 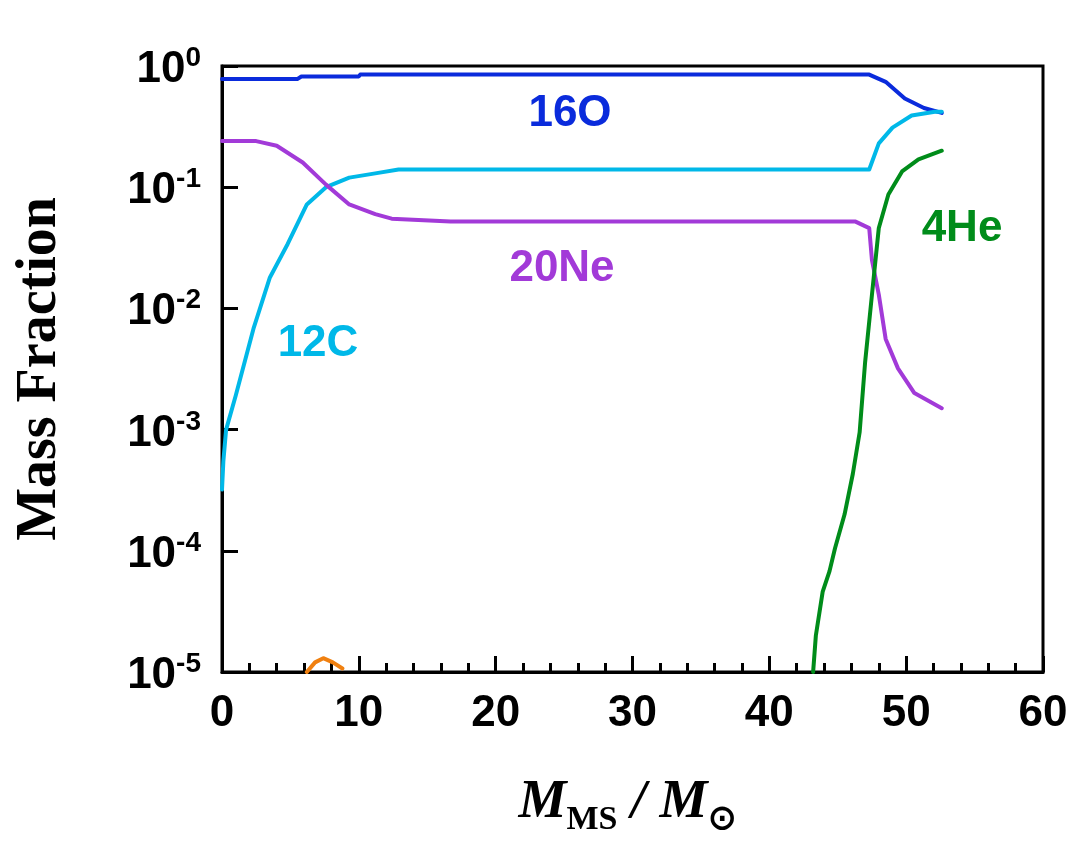 I want to click on x-axis-title: M$_{MS}$ / M$_{⊙}$, so click(x=627, y=802).